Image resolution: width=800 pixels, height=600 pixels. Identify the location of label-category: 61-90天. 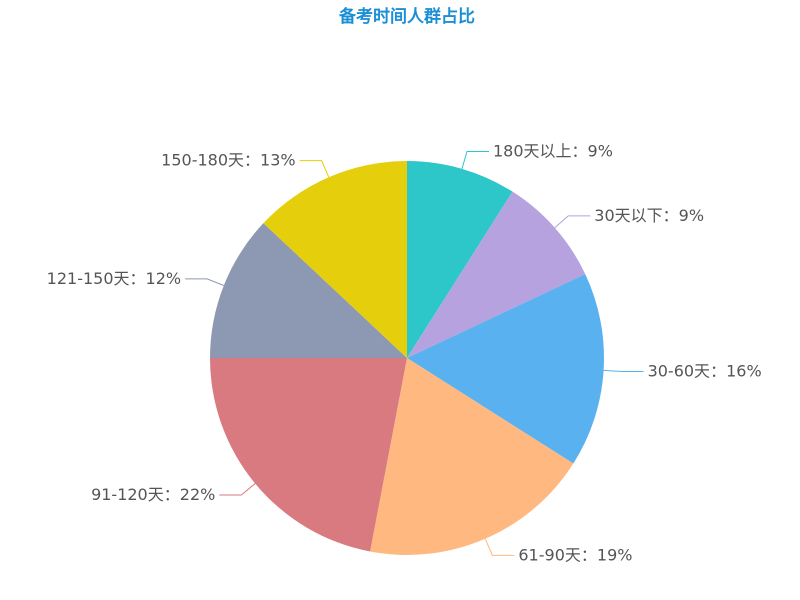
(549, 554).